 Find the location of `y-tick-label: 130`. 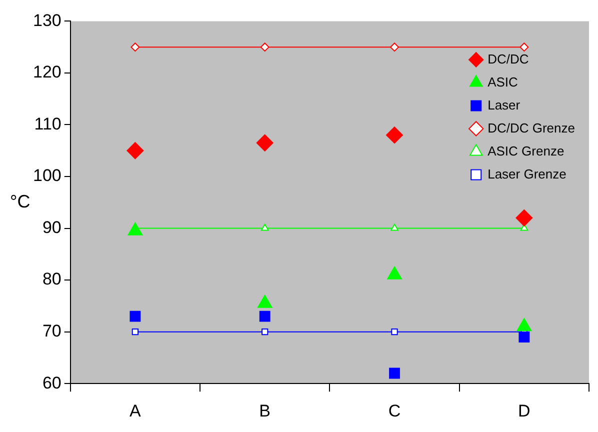

y-tick-label: 130 is located at coordinates (47, 20).